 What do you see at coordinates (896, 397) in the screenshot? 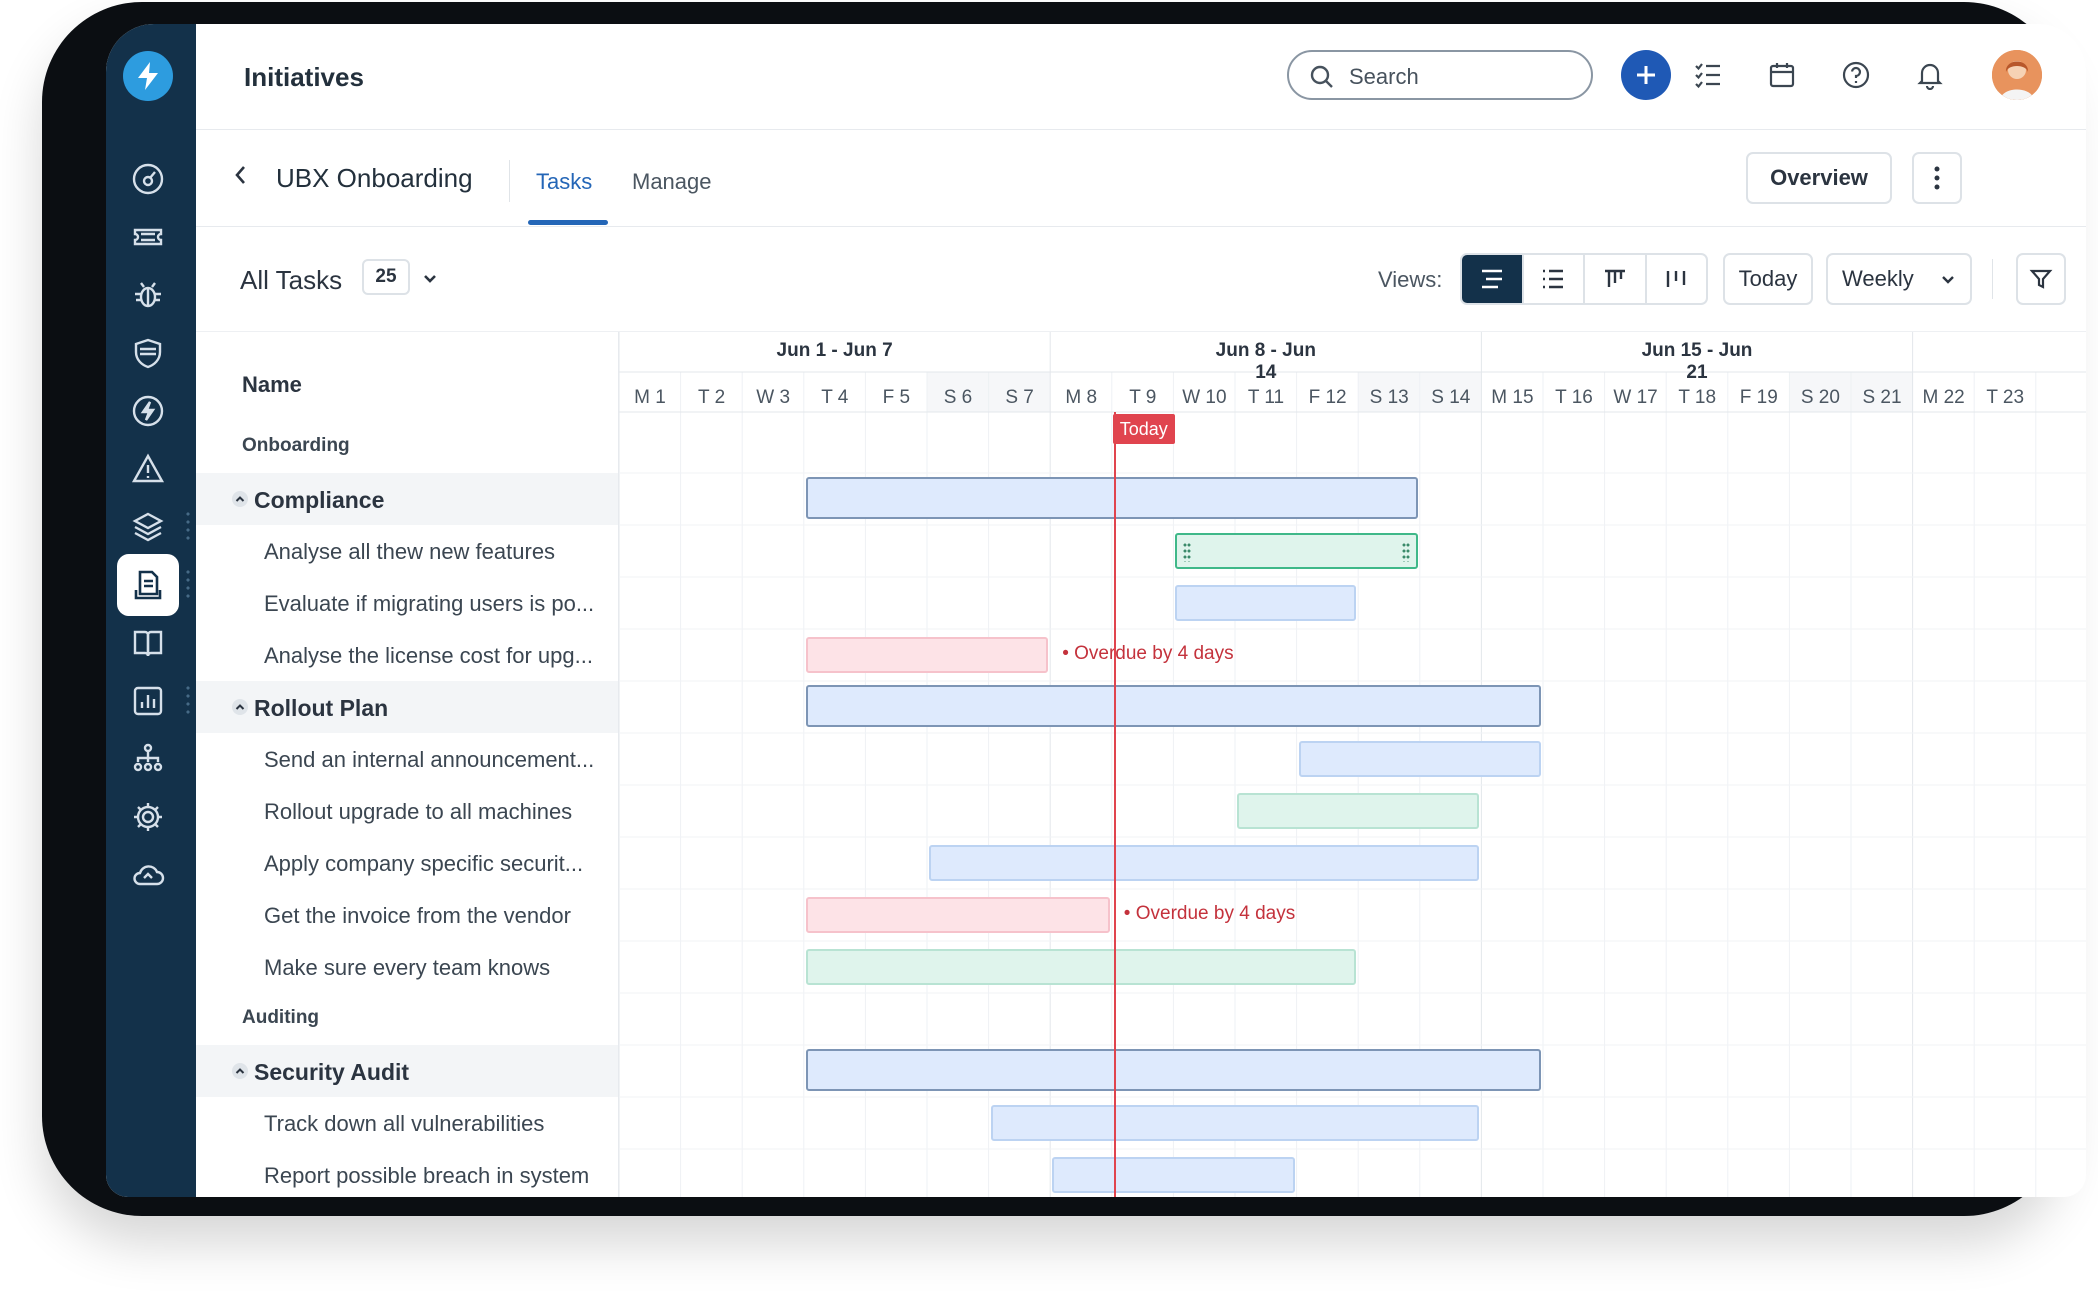
I see `day-header: F 5` at bounding box center [896, 397].